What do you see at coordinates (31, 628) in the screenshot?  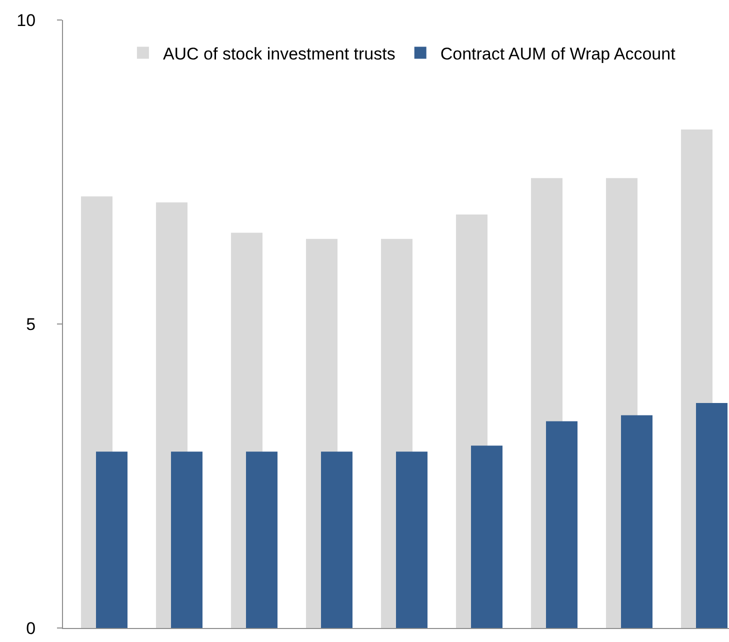 I see `y-tick-label: 0` at bounding box center [31, 628].